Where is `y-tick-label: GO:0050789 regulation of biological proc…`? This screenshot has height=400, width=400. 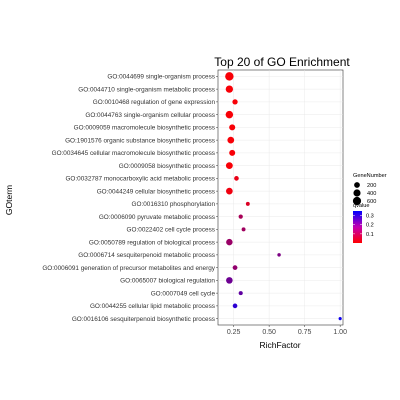 y-tick-label: GO:0050789 regulation of biological proc… is located at coordinates (152, 242).